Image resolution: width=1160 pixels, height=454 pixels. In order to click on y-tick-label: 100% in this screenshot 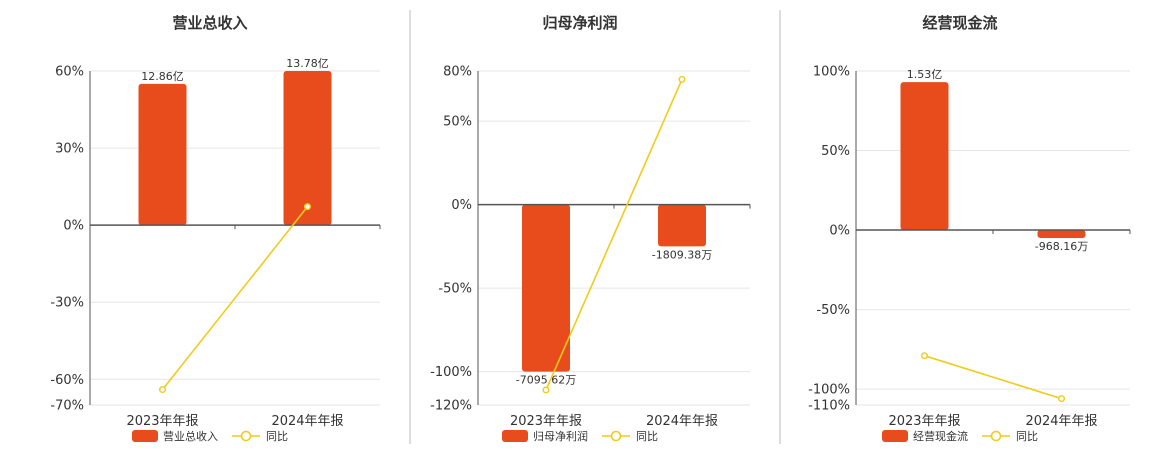, I will do `click(831, 72)`.